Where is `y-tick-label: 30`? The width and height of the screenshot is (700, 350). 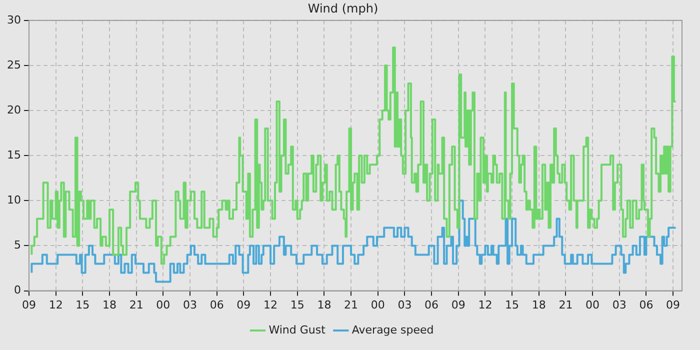 y-tick-label: 30 is located at coordinates (13, 19).